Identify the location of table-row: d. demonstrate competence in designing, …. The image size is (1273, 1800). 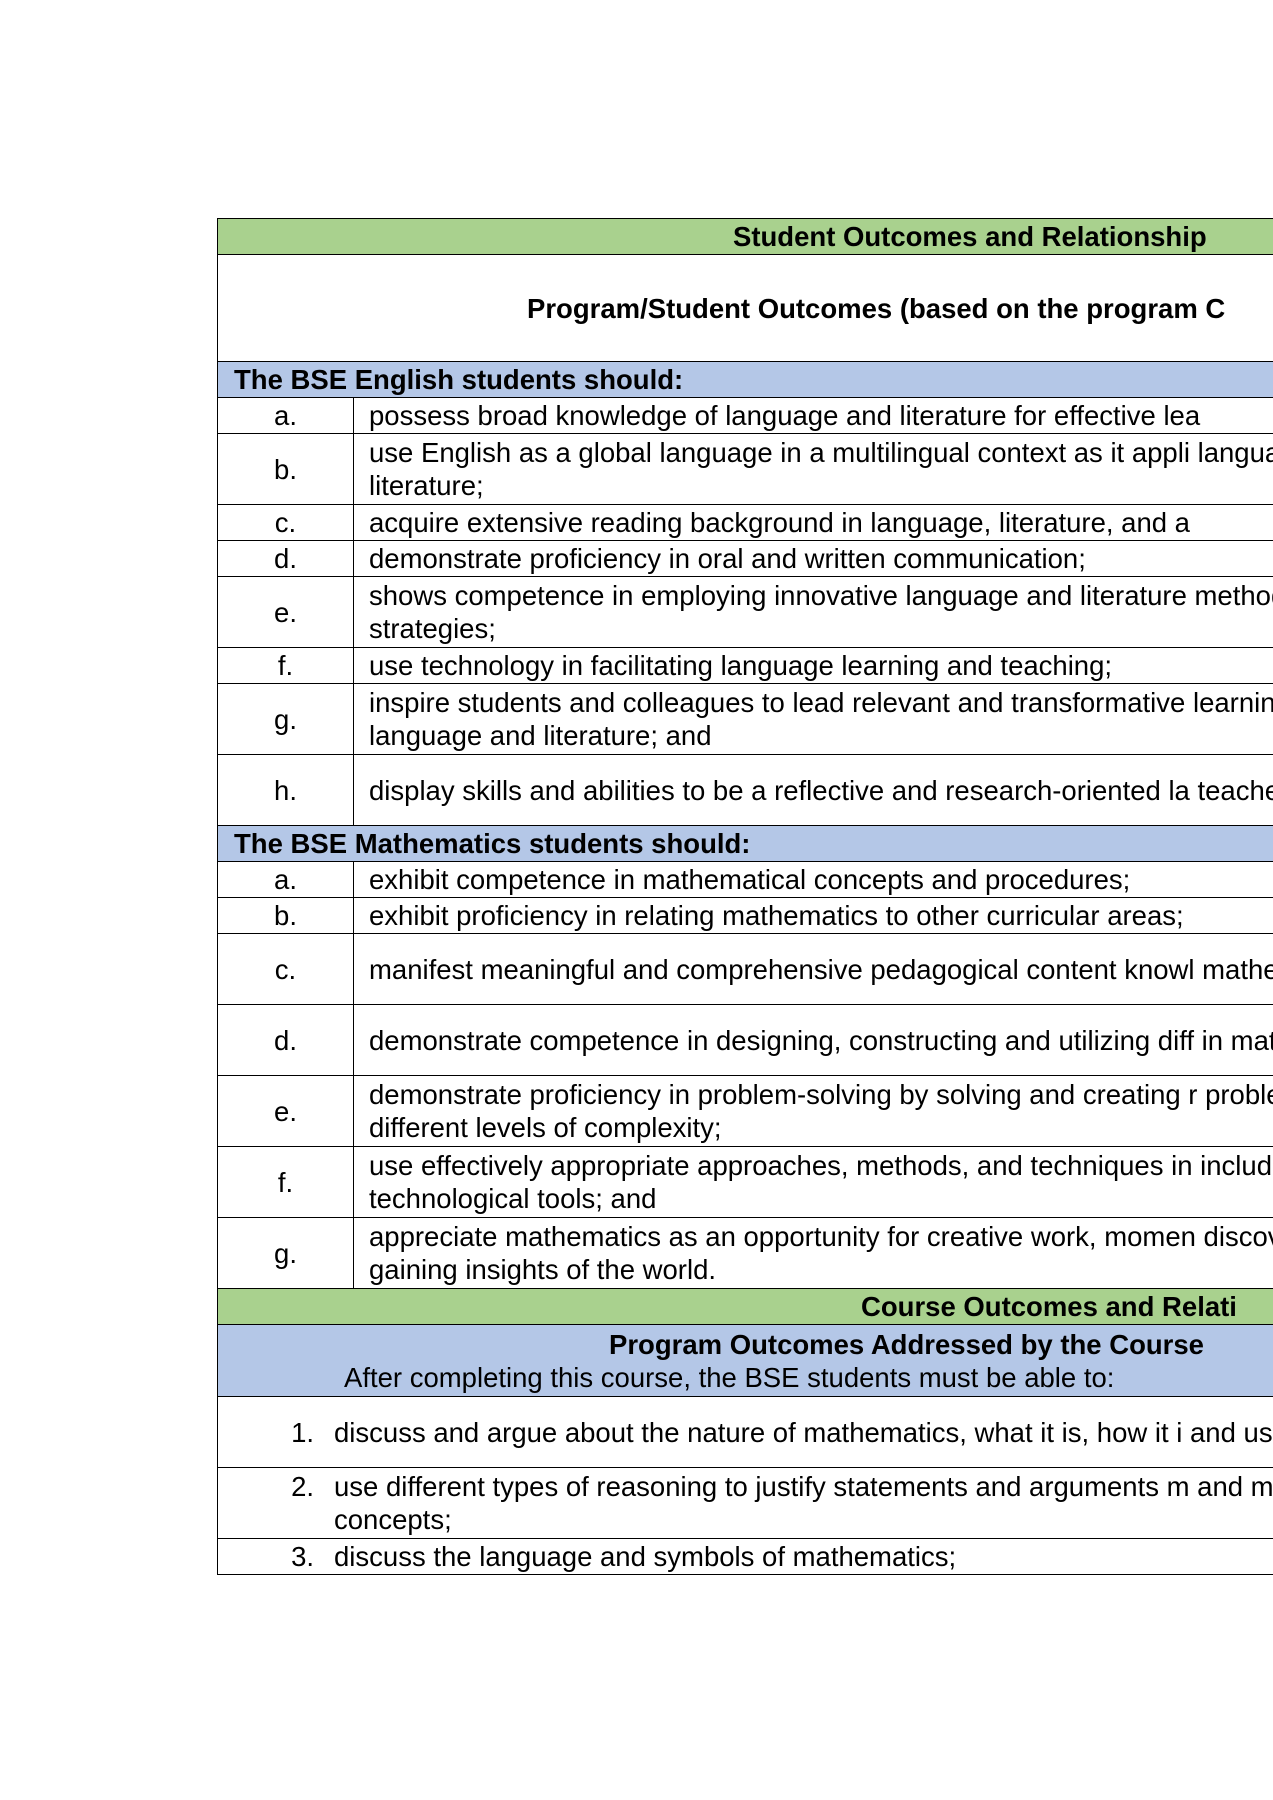
(745, 1040).